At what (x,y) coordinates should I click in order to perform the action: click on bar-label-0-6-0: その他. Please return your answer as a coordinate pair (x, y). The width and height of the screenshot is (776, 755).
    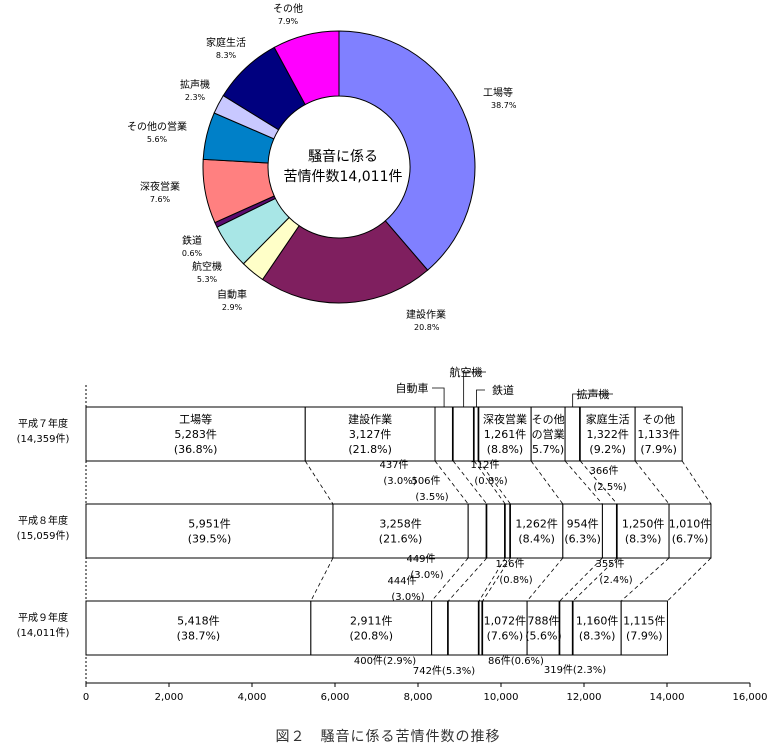
    Looking at the image, I should click on (548, 419).